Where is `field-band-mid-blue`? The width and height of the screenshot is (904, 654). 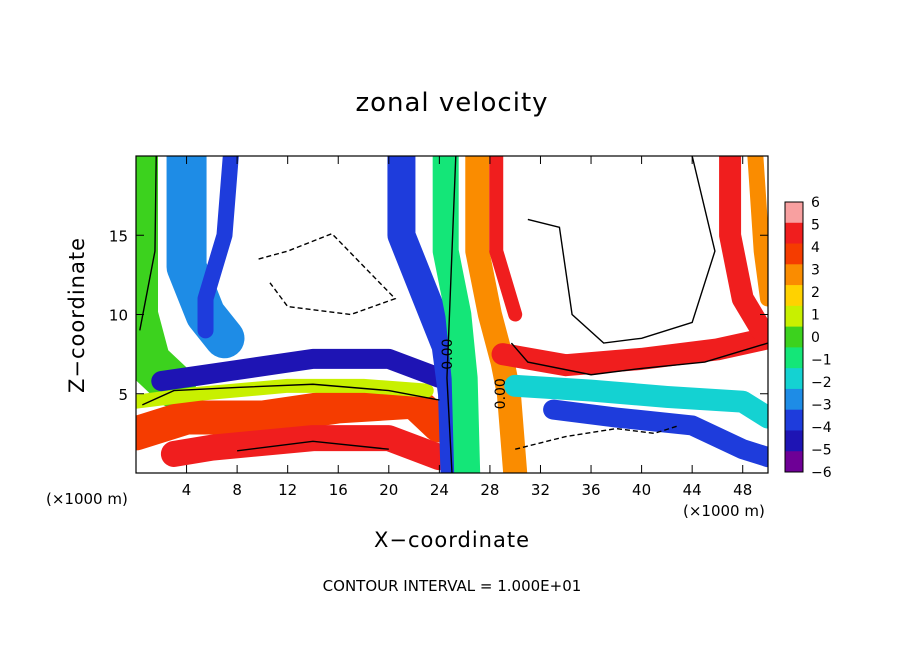
field-band-mid-blue is located at coordinates (300, 370).